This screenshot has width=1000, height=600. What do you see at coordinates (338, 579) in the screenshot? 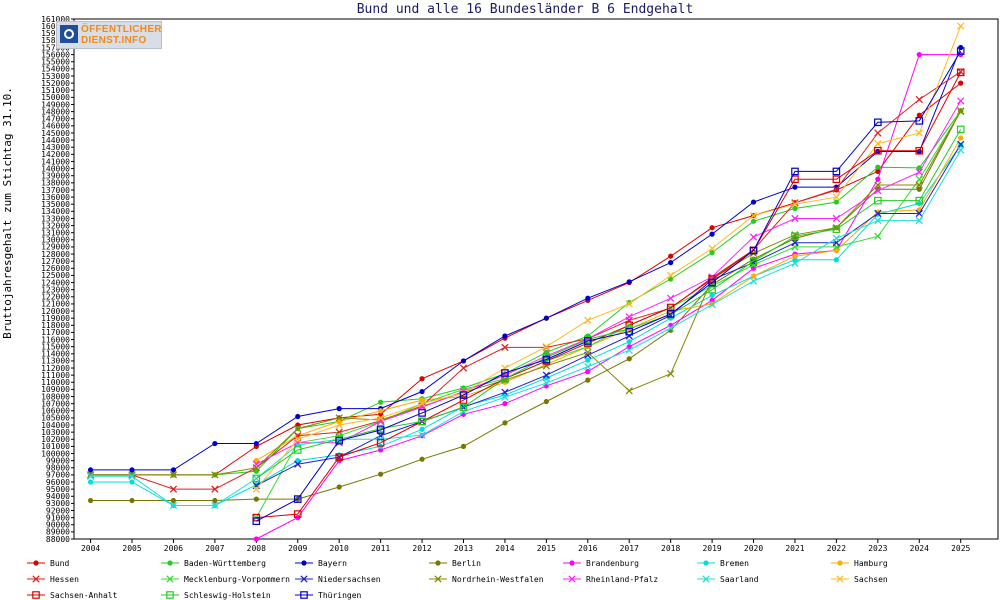
I see `legend-item: Niedersachsen` at bounding box center [338, 579].